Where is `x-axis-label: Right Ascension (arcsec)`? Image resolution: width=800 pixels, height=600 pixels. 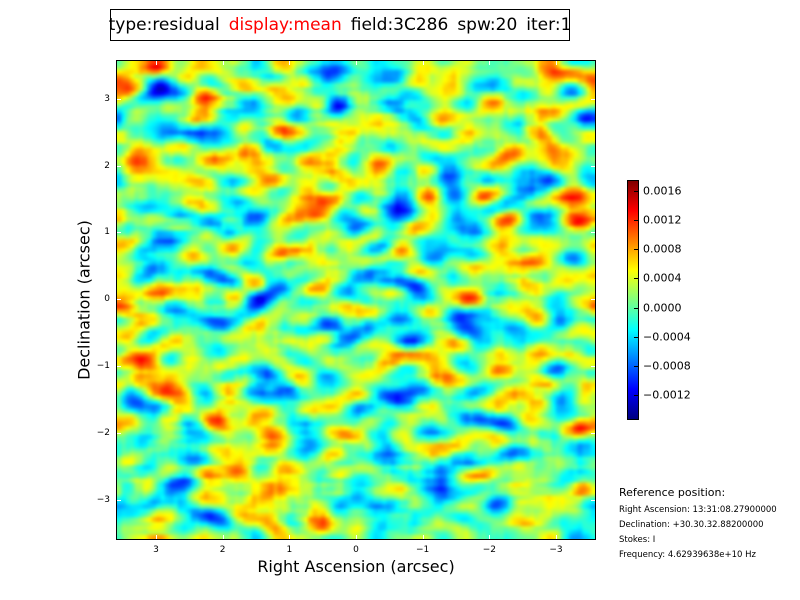
x-axis-label: Right Ascension (arcsec) is located at coordinates (356, 566).